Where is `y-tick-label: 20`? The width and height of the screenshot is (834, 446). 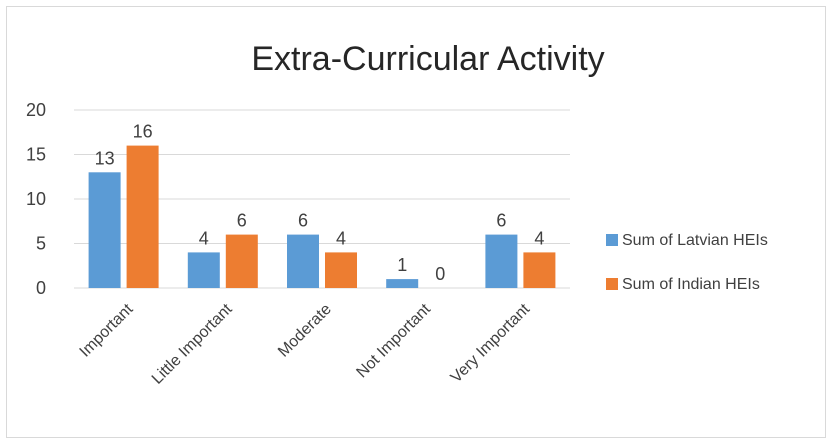 y-tick-label: 20 is located at coordinates (36, 110).